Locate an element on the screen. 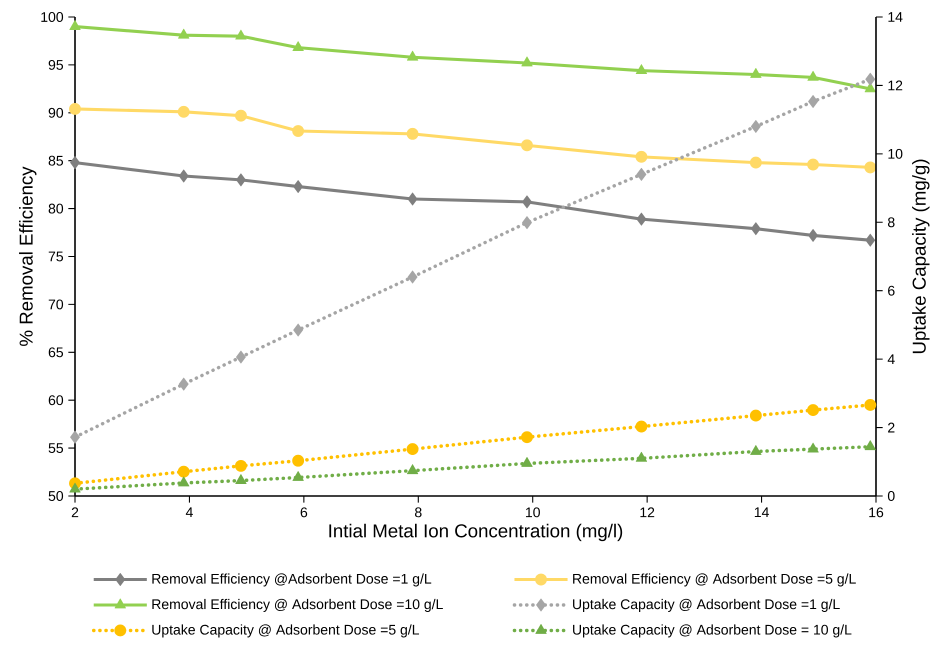 This screenshot has width=940, height=656. y-tick-label: 65 is located at coordinates (56, 352).